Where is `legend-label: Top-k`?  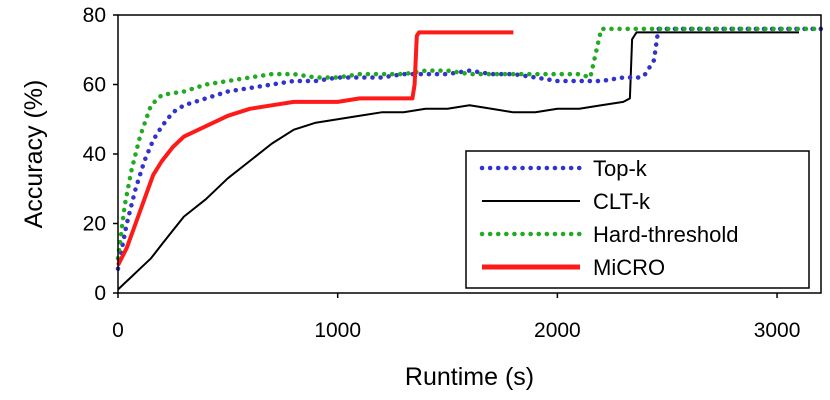
legend-label: Top-k is located at coordinates (620, 168).